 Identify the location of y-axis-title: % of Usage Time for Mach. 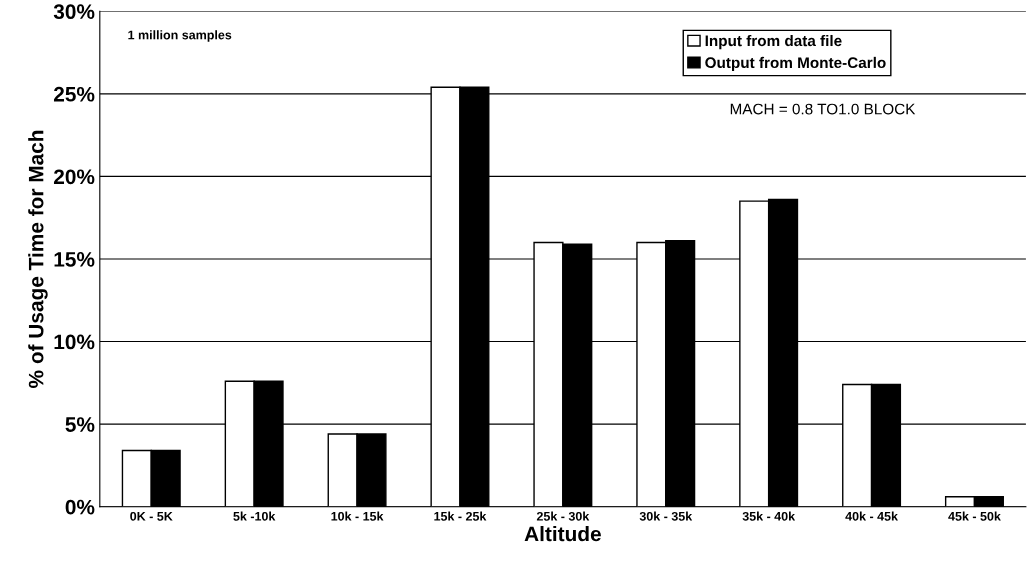
(38, 259).